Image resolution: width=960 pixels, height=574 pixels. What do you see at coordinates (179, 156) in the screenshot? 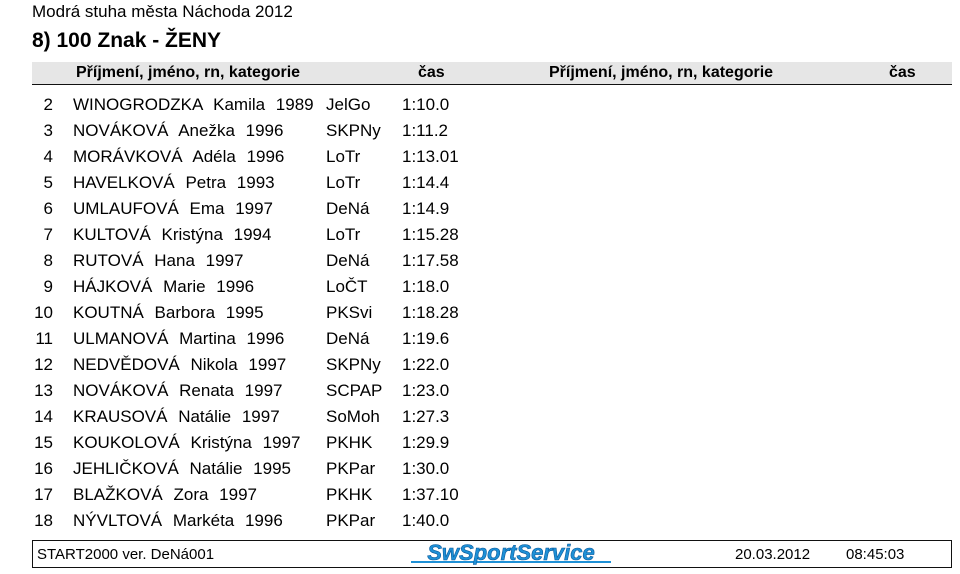
I see `result-name: MORÁVKOVÁ Adéla 1996` at bounding box center [179, 156].